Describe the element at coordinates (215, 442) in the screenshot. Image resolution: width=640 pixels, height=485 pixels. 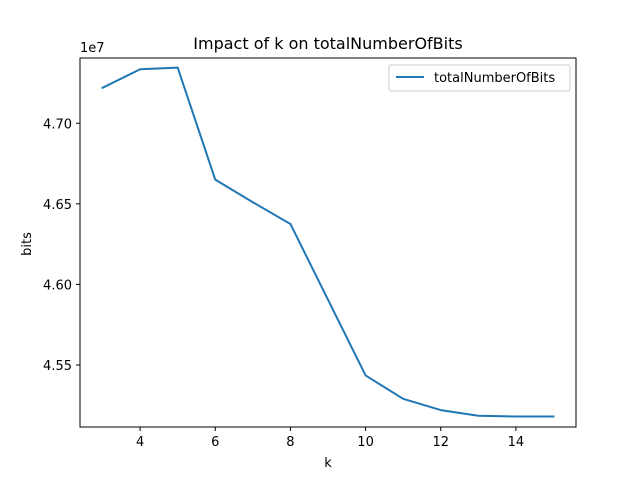
I see `x-tick-label: 6` at that location.